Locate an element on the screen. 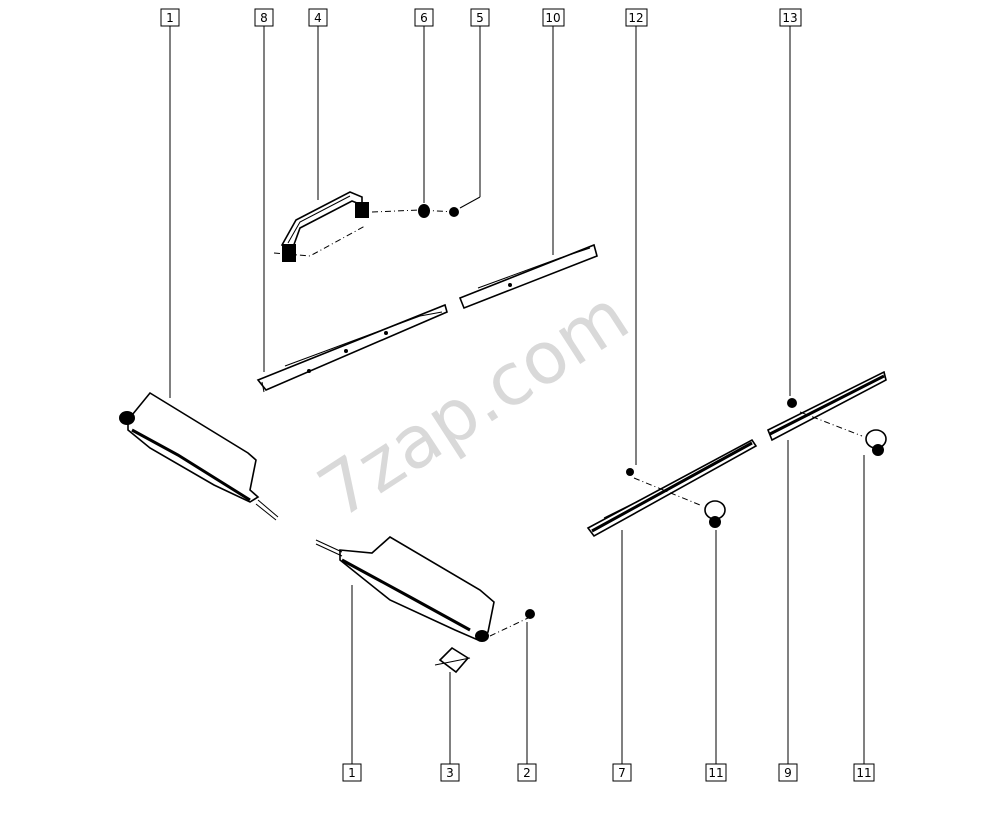 The width and height of the screenshot is (1000, 820). callout-8: 8 is located at coordinates (264, 17).